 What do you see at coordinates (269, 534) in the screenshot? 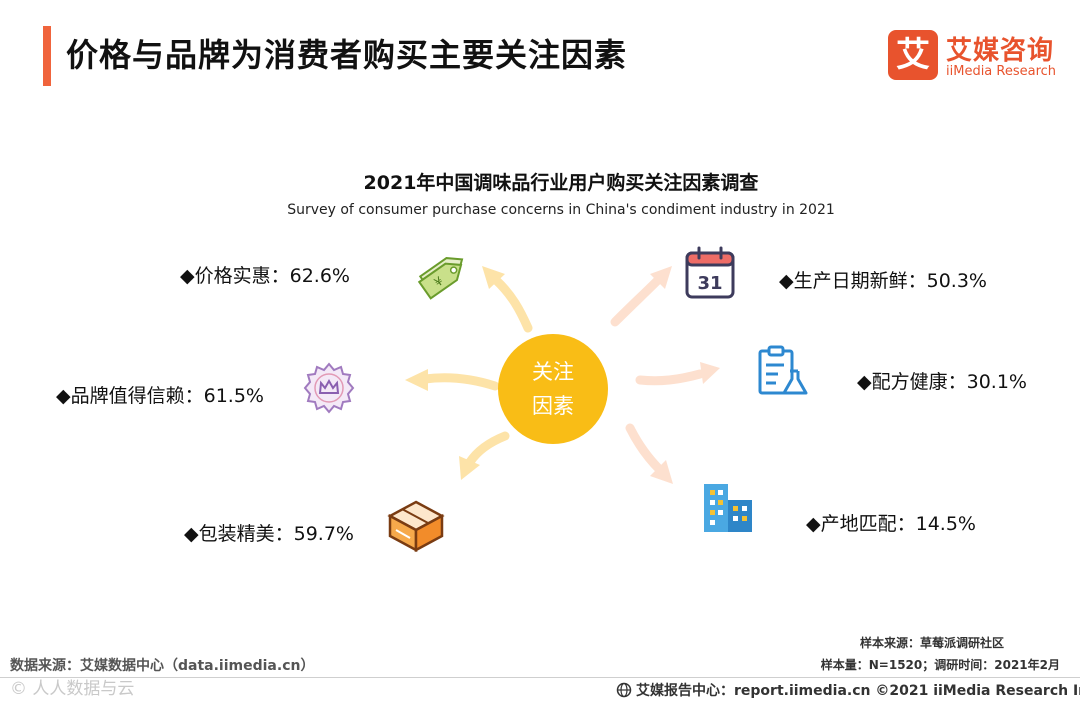
I see `factor-label-package: ◆包装精美：59.7%` at bounding box center [269, 534].